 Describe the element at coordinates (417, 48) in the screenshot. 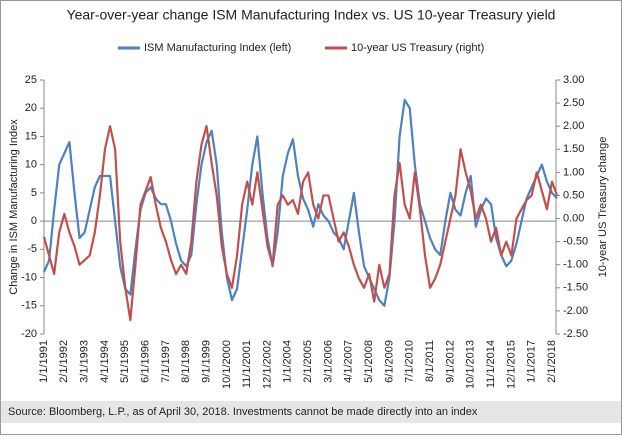

I see `legend-label: 10-year US Treasury (right)` at that location.